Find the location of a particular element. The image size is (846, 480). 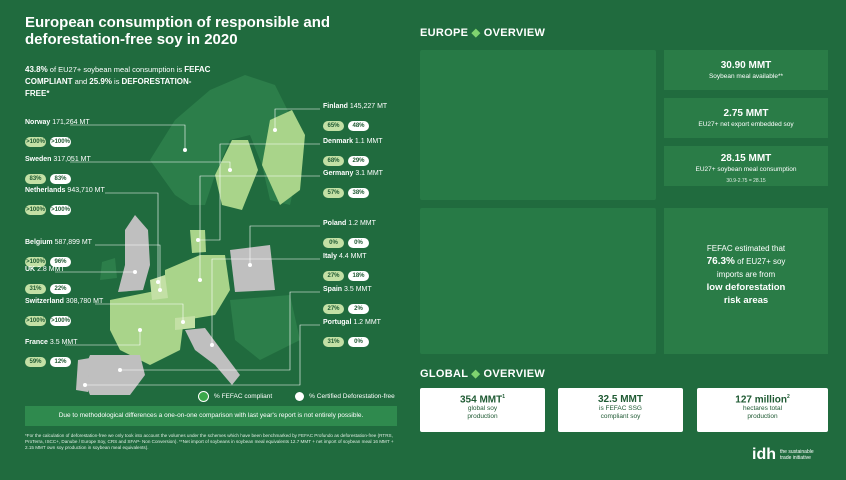

country-volume: 308,780 MT is located at coordinates (84, 301).